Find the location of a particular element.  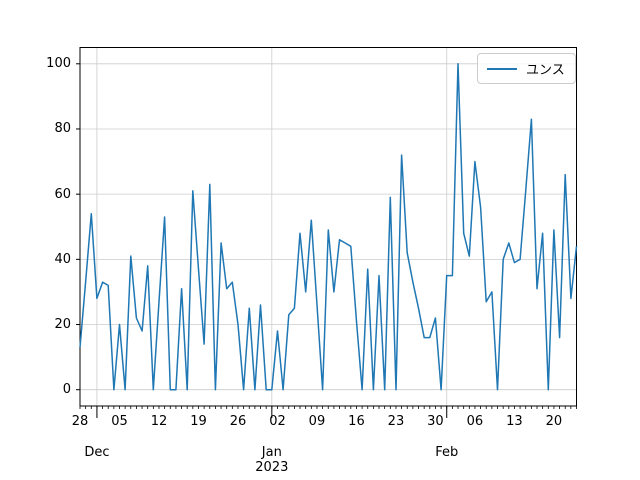

legend-series-label: ユンス is located at coordinates (545, 70).